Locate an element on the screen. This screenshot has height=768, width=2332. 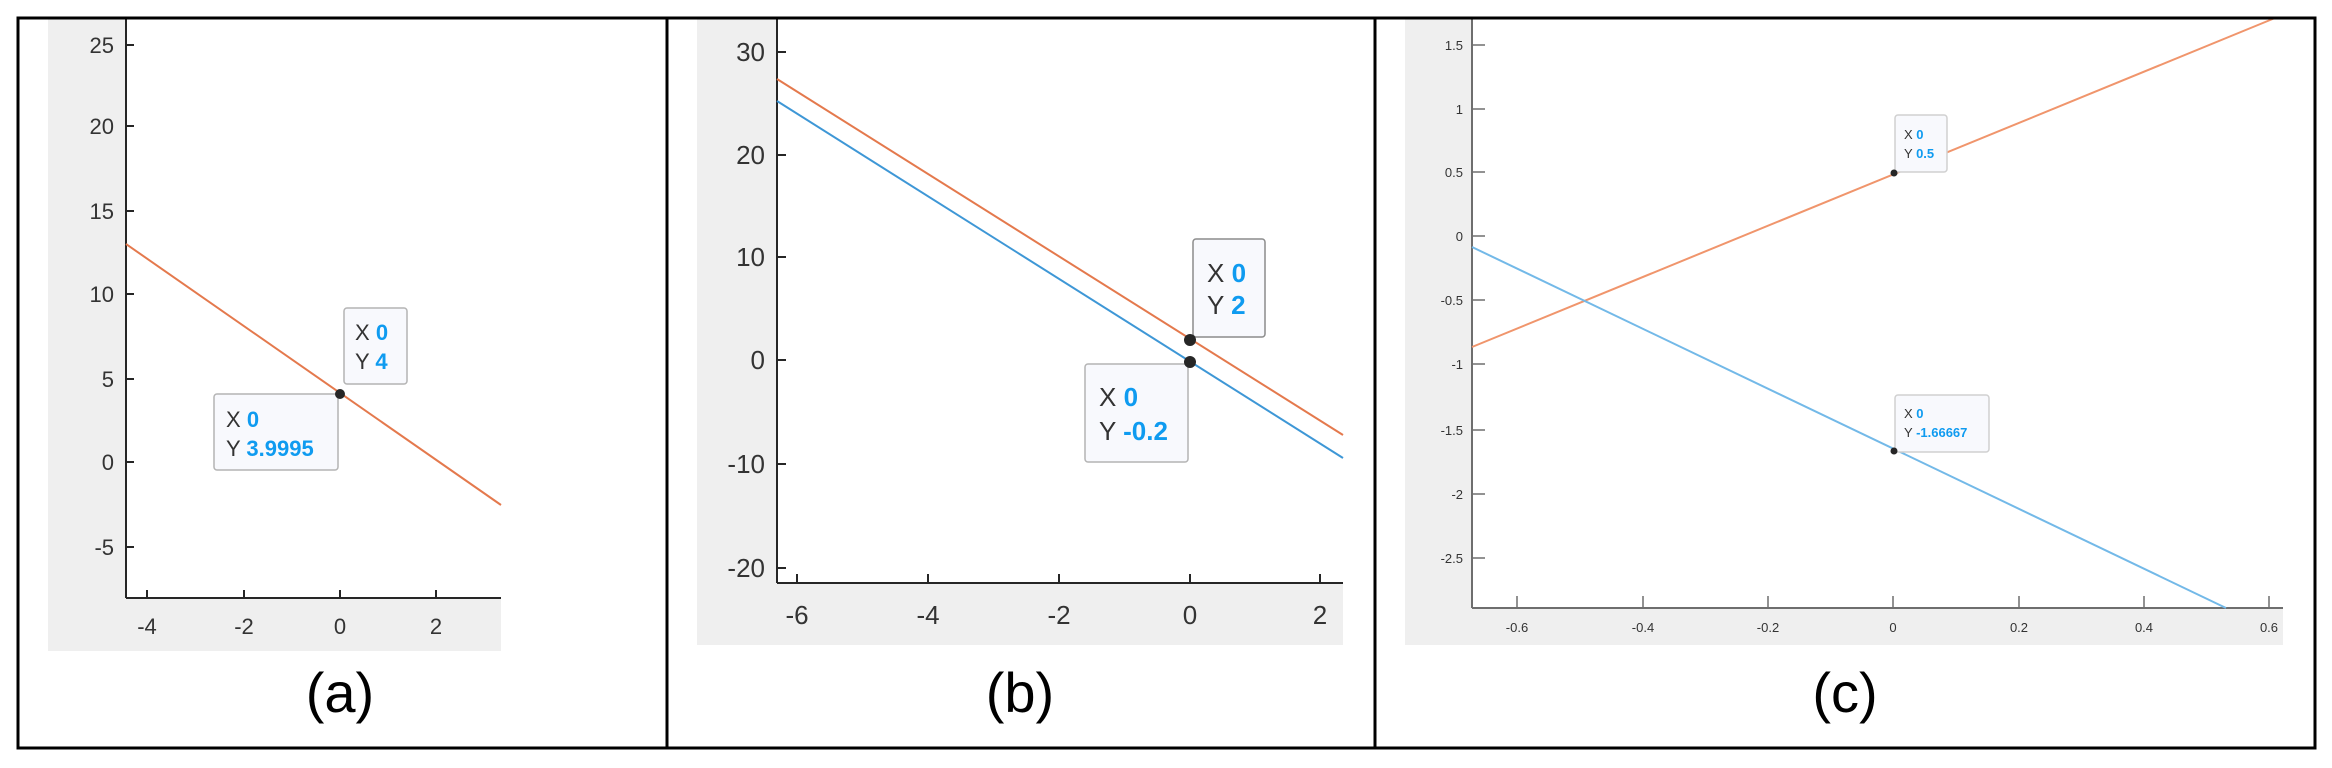
x-tick-label: -0.6 is located at coordinates (1517, 627).